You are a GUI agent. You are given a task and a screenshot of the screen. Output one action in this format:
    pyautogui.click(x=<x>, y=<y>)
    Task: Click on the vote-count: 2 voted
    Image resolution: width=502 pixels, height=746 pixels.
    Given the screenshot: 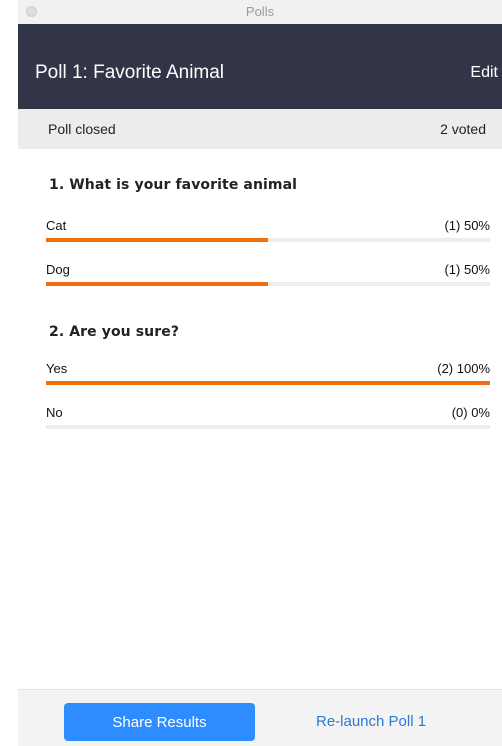 What is the action you would take?
    pyautogui.click(x=463, y=129)
    